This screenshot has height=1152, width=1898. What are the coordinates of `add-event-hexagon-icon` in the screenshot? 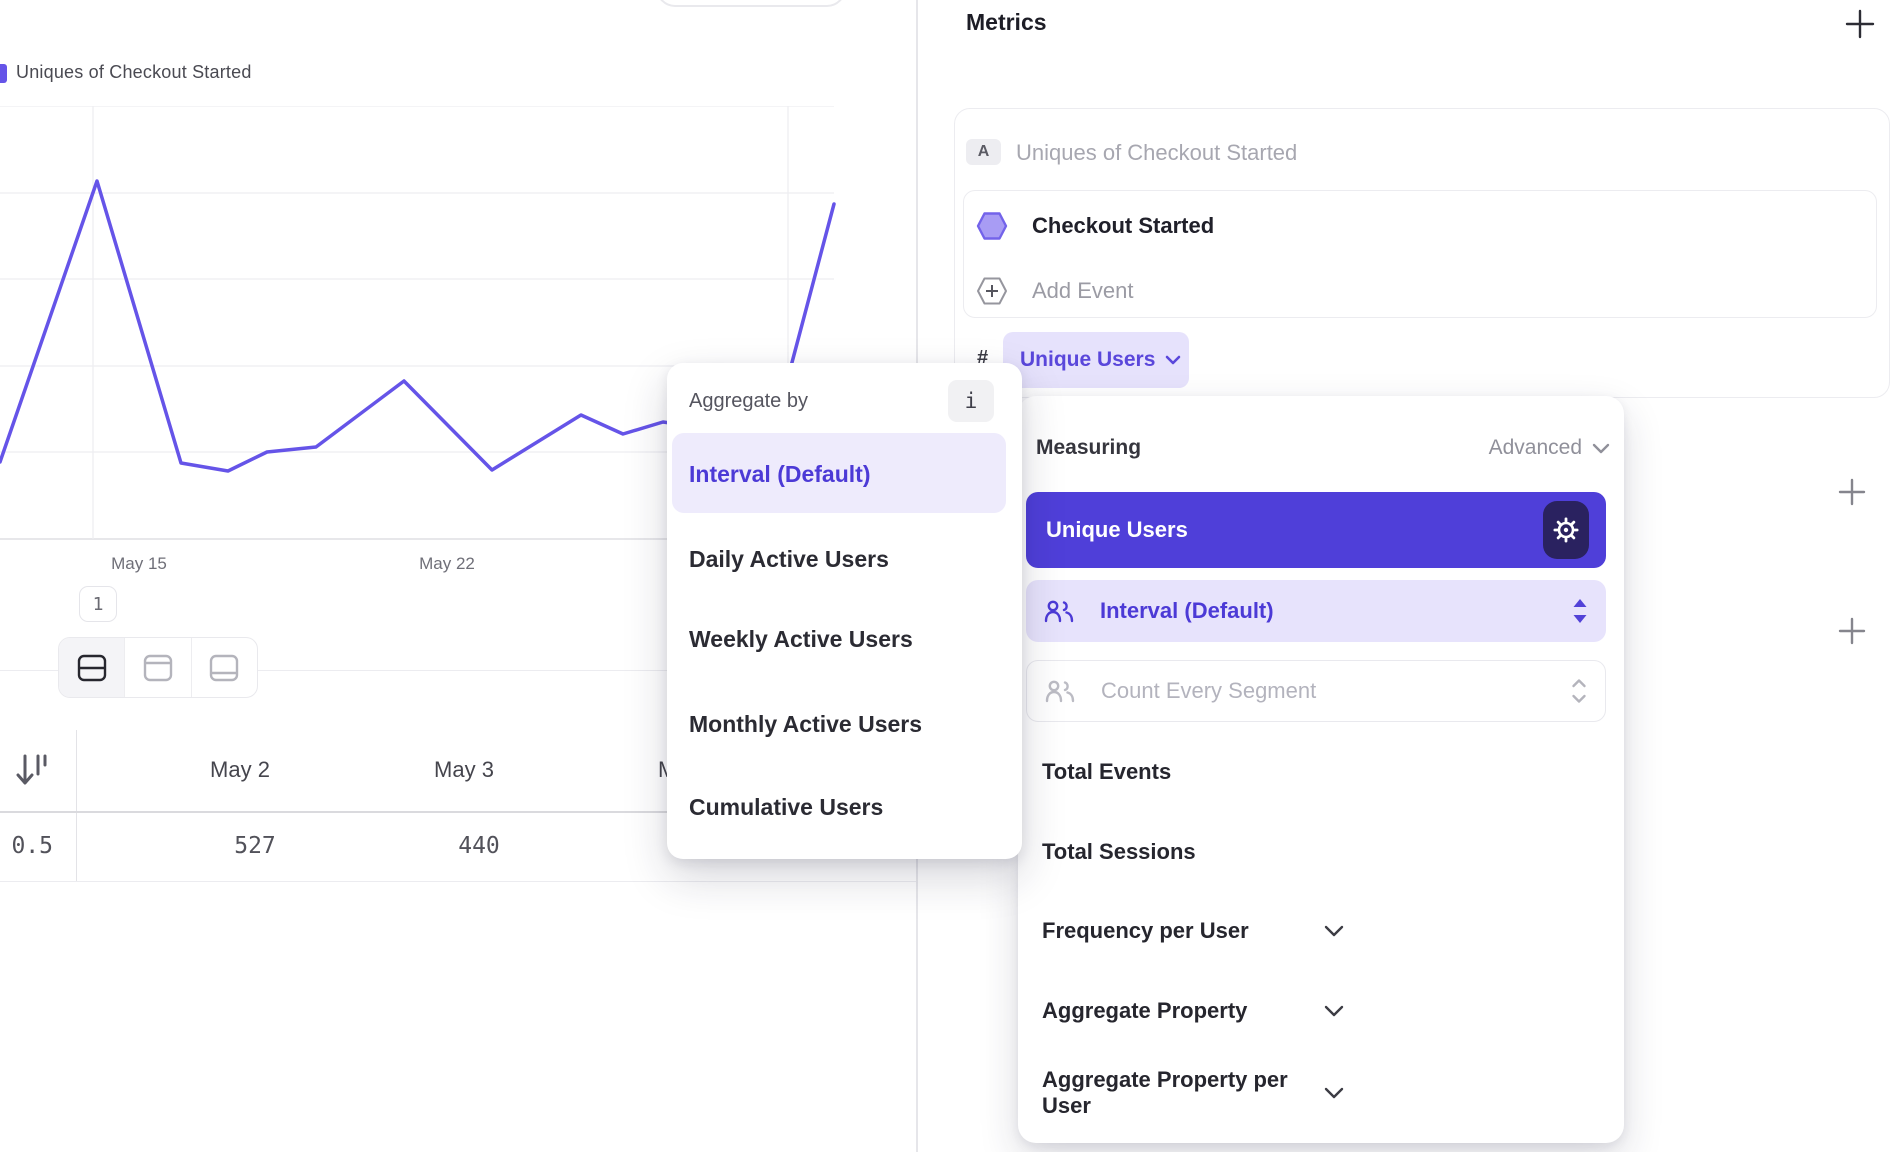 It's located at (992, 291).